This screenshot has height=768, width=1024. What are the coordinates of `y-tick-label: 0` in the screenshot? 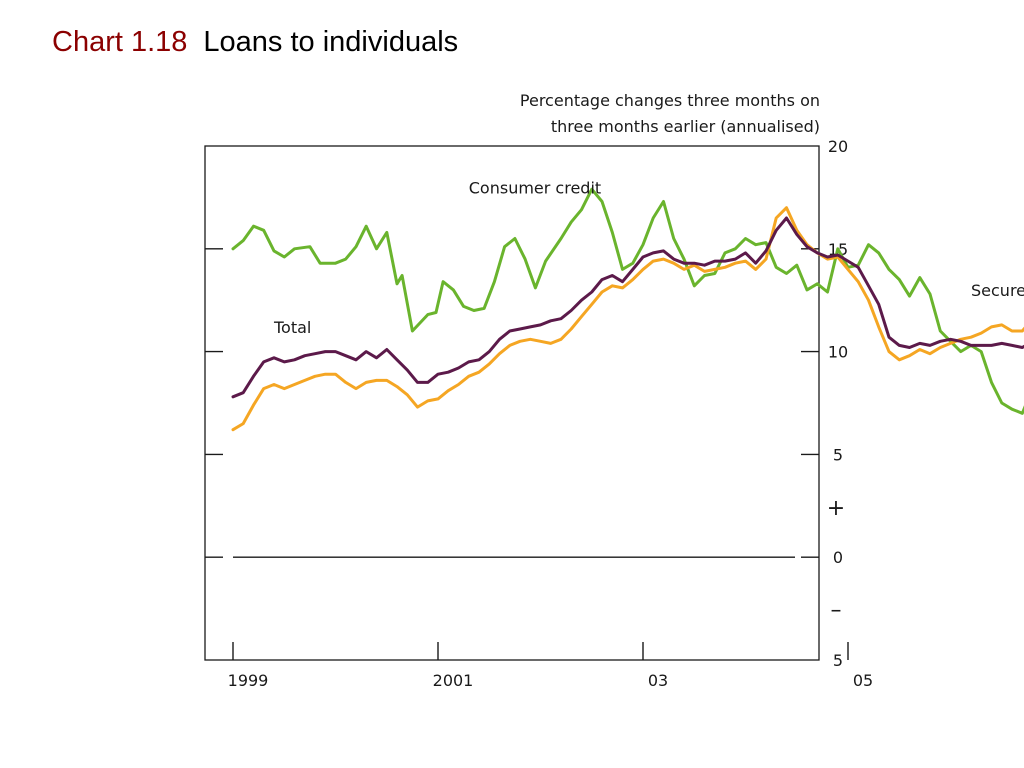 It's located at (838, 557).